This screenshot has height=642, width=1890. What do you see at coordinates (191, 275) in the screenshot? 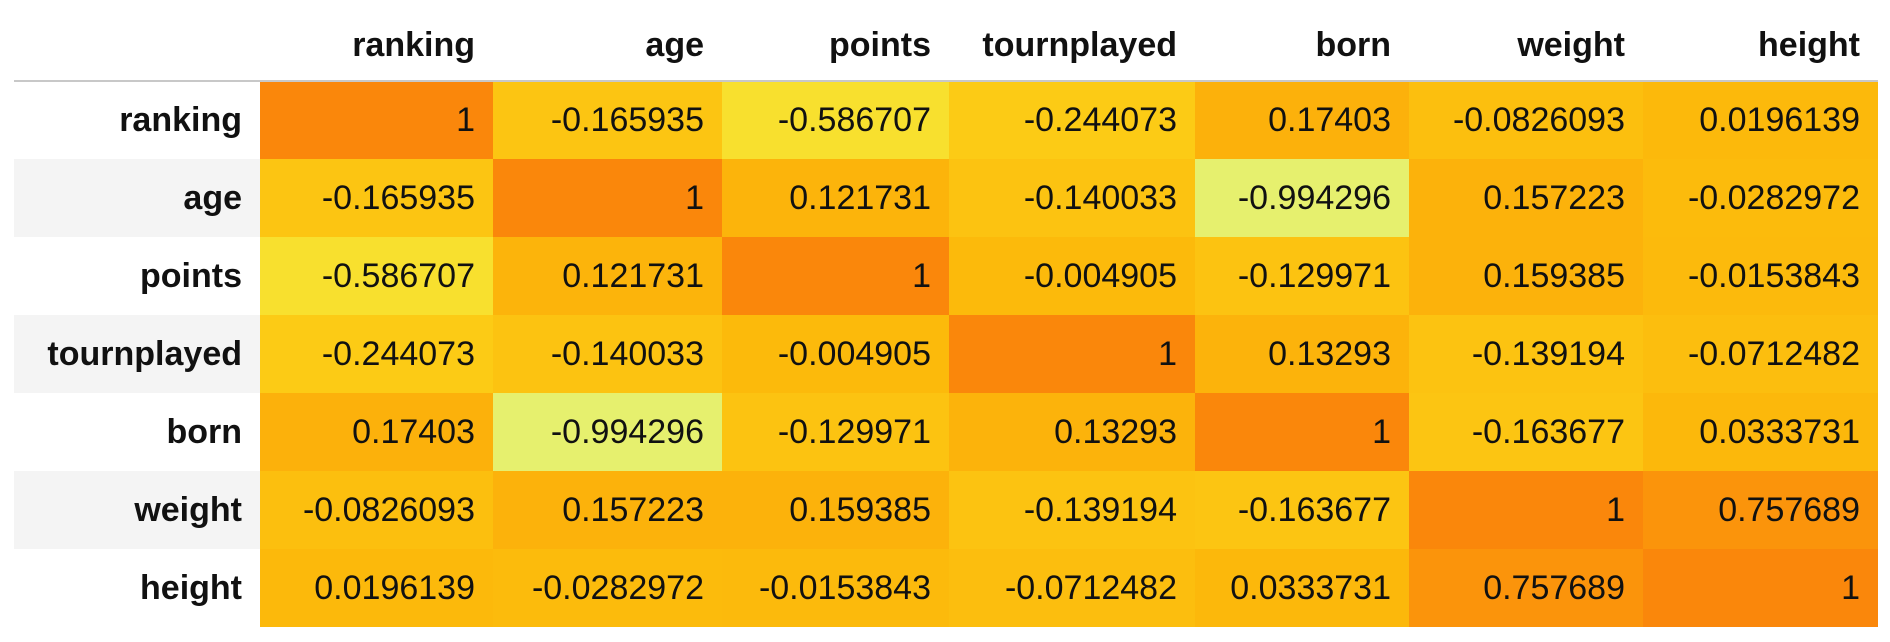
I see `row-header-points: points` at bounding box center [191, 275].